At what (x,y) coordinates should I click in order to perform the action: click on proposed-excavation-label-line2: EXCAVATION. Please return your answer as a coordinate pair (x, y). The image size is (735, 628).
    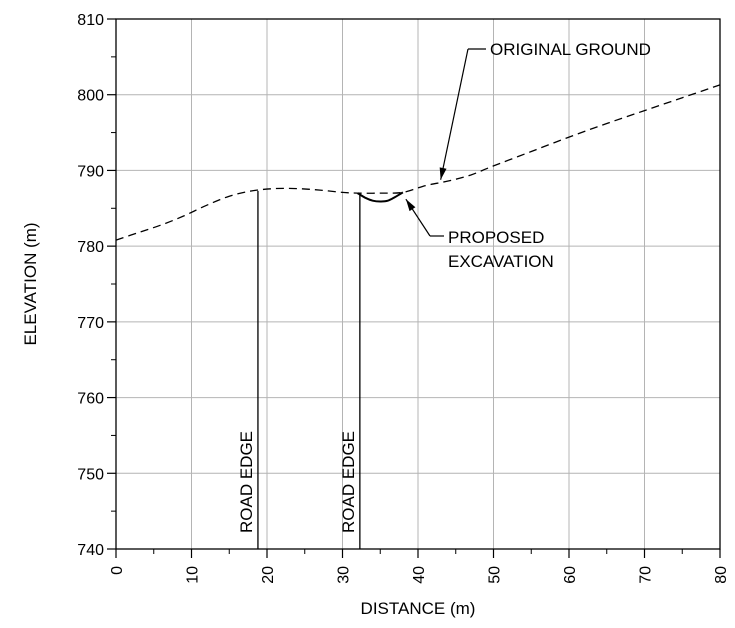
    Looking at the image, I should click on (501, 261).